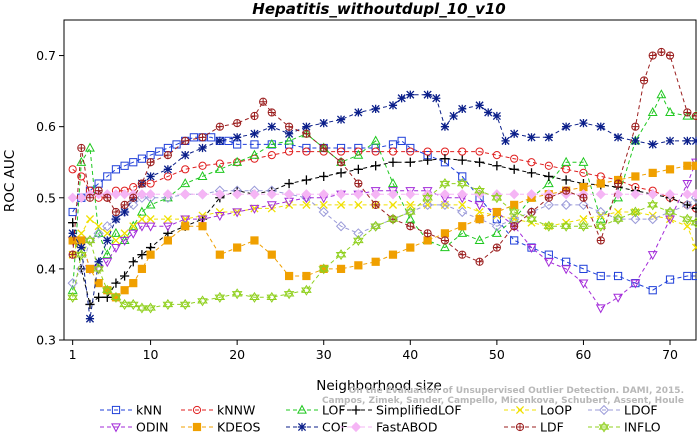 This screenshot has height=434, width=697. Describe the element at coordinates (624, 427) in the screenshot. I see `legend-item-inflo: INFLO` at that location.